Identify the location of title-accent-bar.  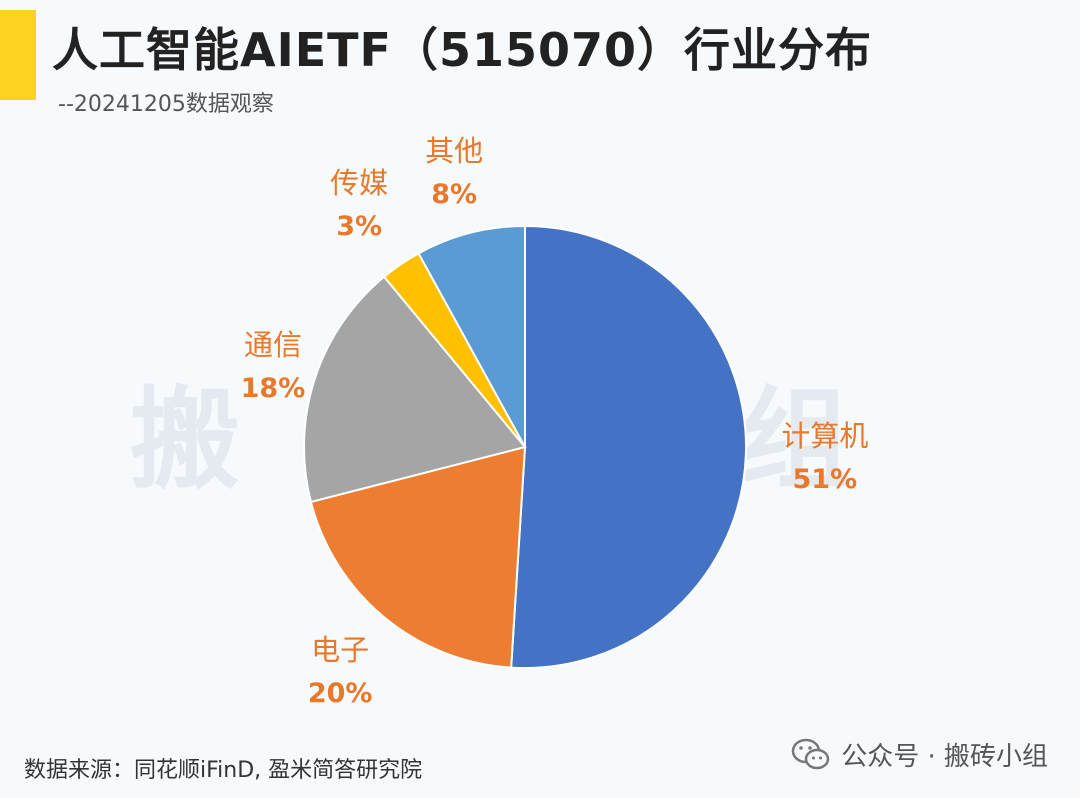
(18, 55).